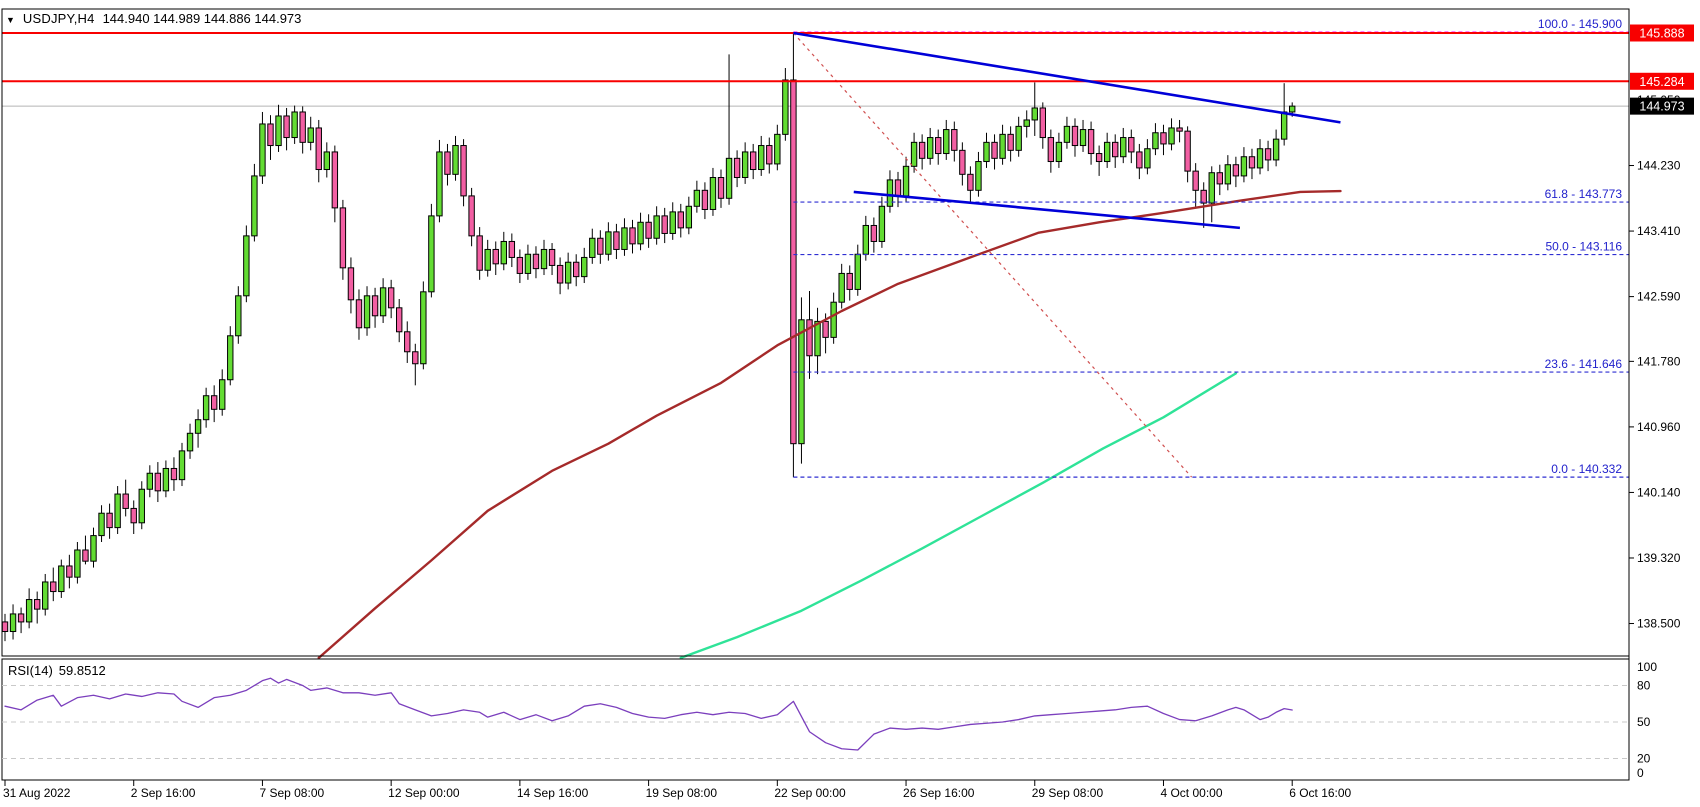  I want to click on rsi-scale-label: 0, so click(1640, 773).